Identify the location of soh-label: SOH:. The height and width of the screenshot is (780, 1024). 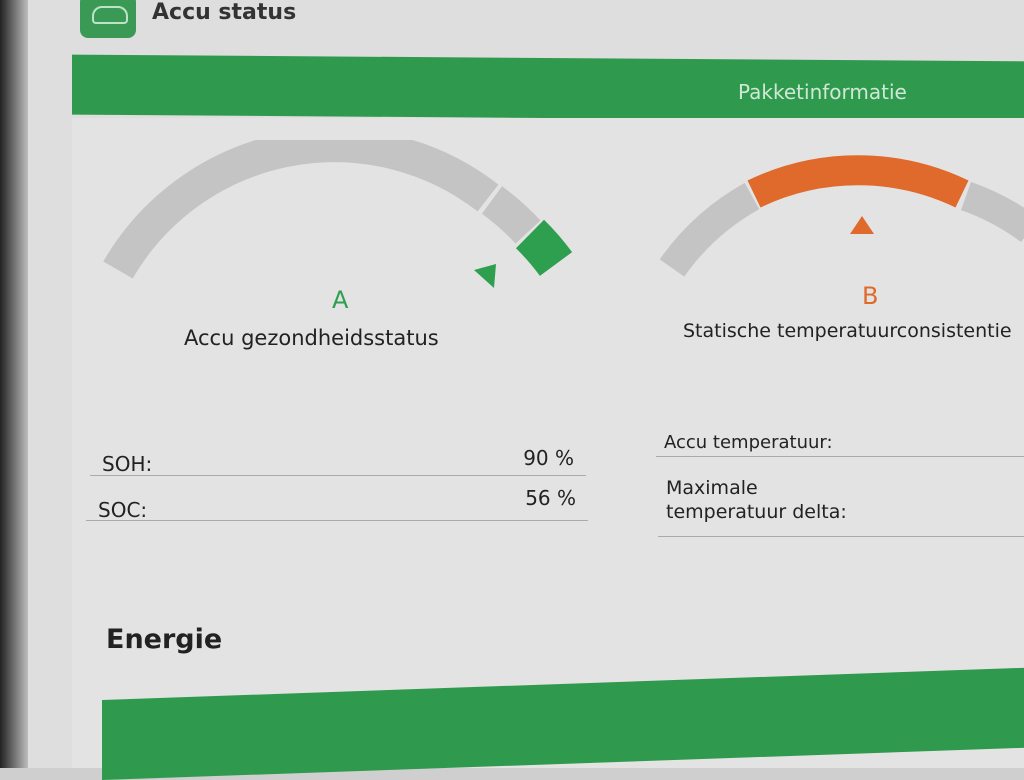
(127, 464).